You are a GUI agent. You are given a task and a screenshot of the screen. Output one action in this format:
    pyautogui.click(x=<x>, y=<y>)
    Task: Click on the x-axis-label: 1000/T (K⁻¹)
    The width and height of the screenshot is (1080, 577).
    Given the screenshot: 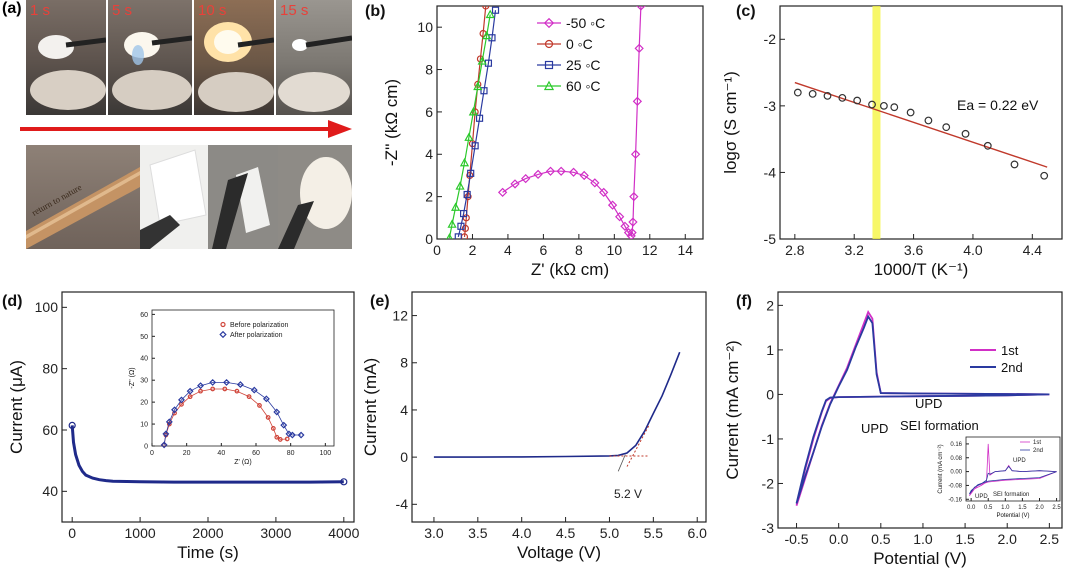 What is the action you would take?
    pyautogui.click(x=921, y=269)
    